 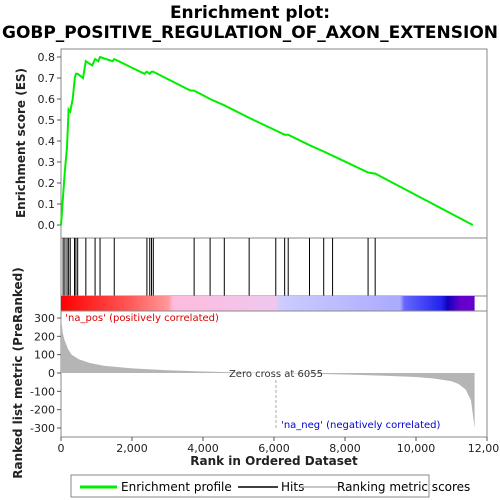 What do you see at coordinates (132, 448) in the screenshot?
I see `x-tick-label: 2,000` at bounding box center [132, 448].